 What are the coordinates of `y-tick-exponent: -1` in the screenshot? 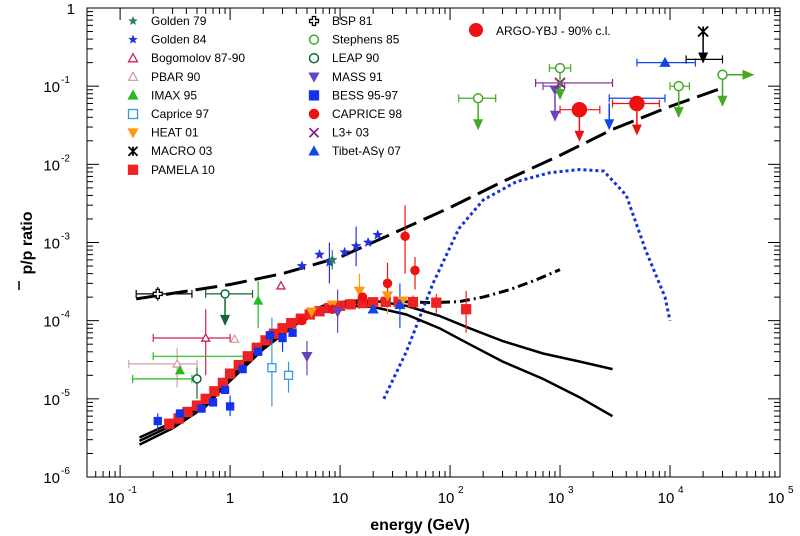 It's located at (65, 80).